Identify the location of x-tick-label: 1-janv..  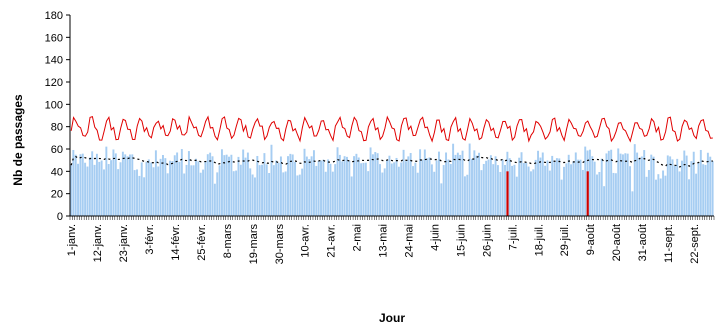
(72, 240).